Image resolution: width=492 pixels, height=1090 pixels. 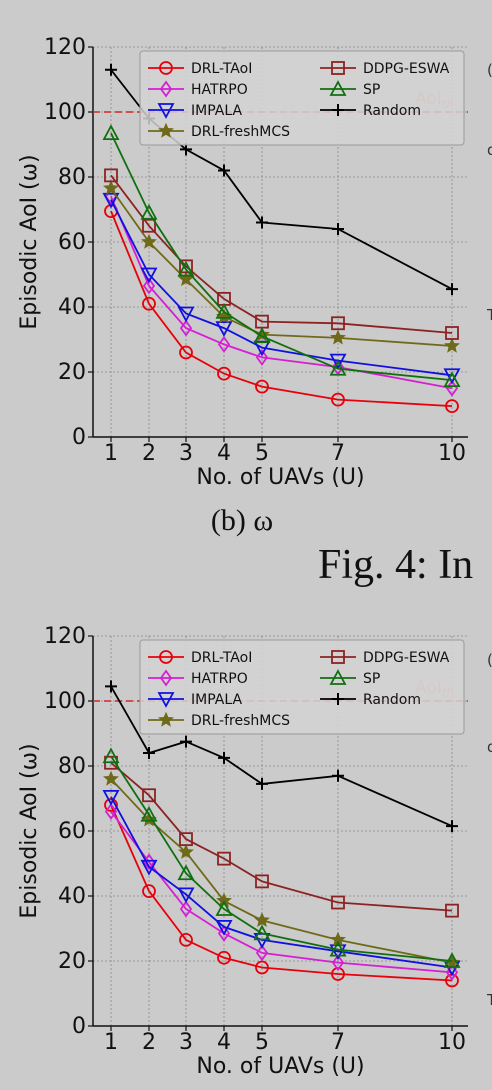 I want to click on x-tick-label: 5, so click(x=262, y=453).